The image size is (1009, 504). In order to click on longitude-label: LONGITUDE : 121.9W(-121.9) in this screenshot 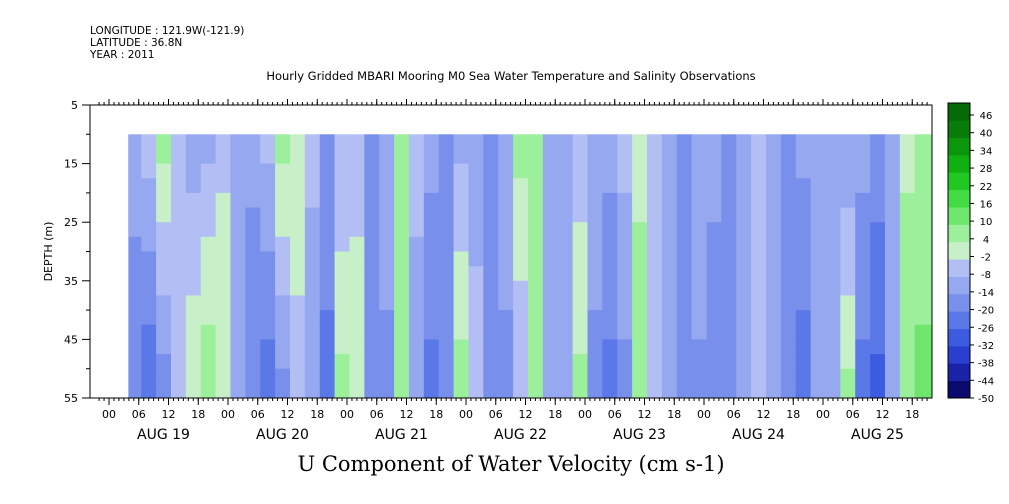, I will do `click(167, 31)`.